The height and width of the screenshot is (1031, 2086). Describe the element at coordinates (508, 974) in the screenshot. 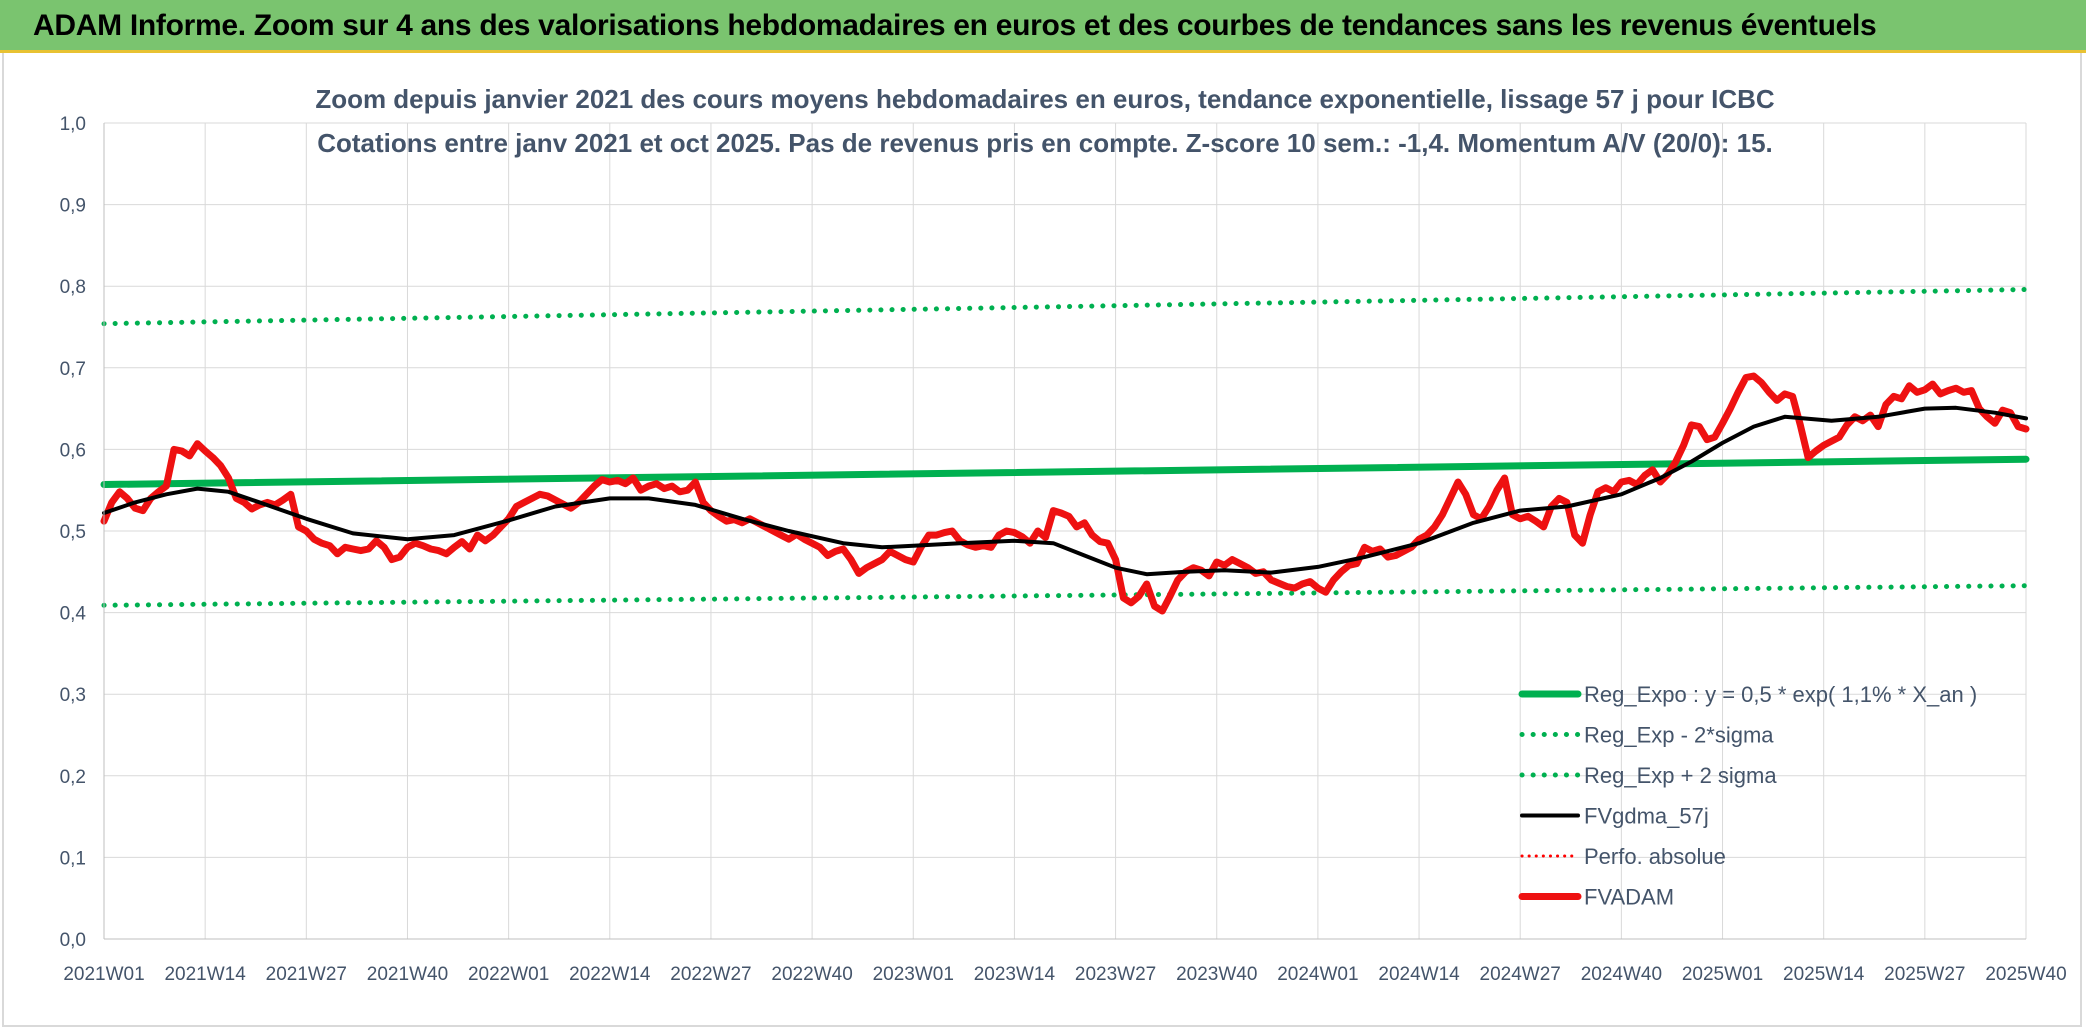

I see `x-tick-label: 2022W01` at that location.